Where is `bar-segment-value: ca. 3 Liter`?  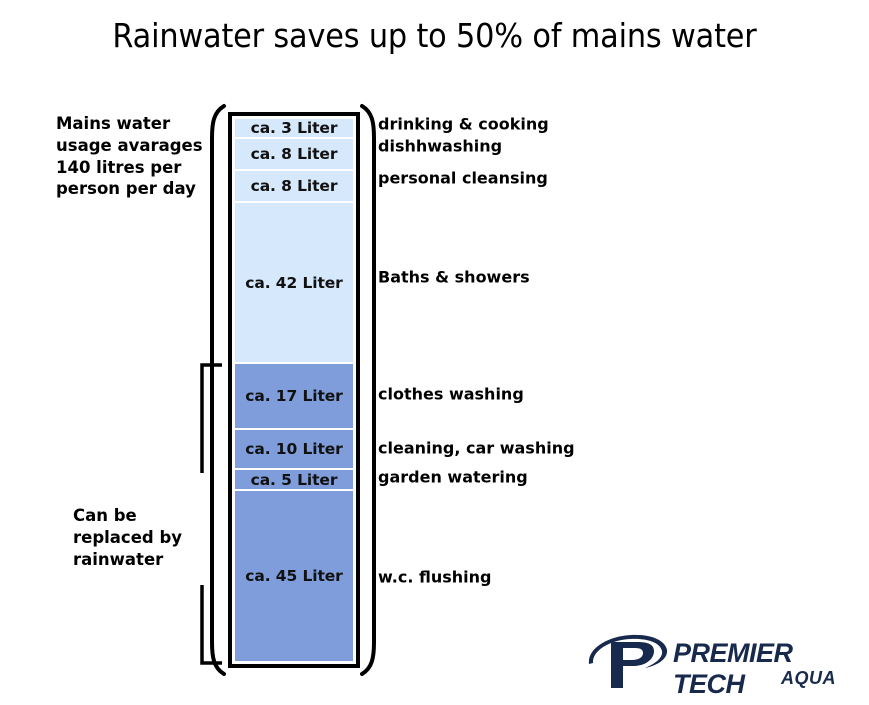
bar-segment-value: ca. 3 Liter is located at coordinates (294, 128).